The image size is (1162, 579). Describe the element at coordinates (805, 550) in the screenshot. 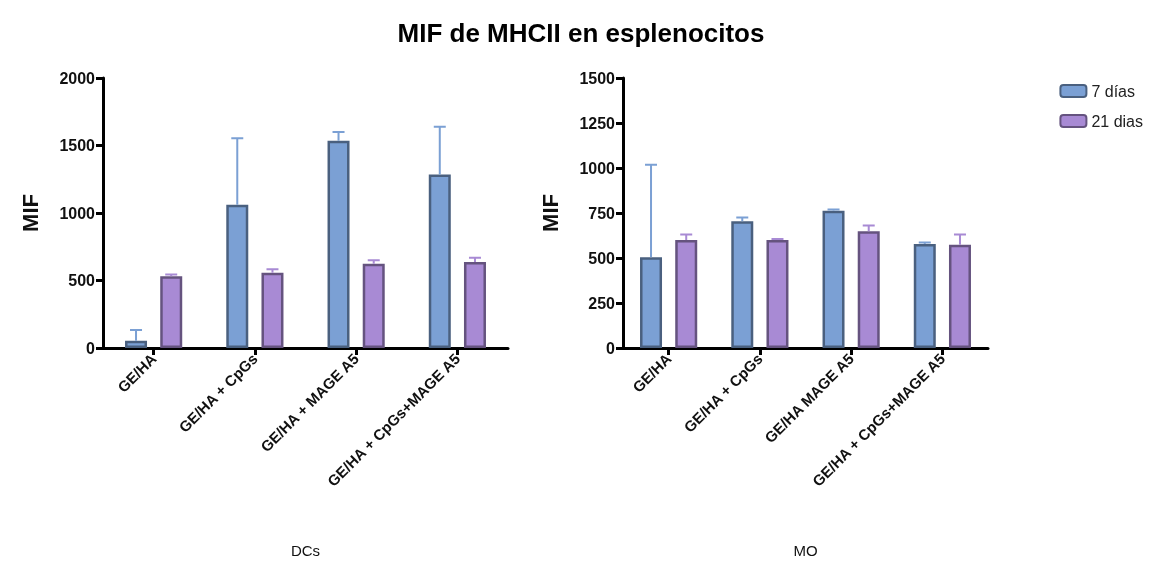

I see `x-axis-title: MO` at that location.